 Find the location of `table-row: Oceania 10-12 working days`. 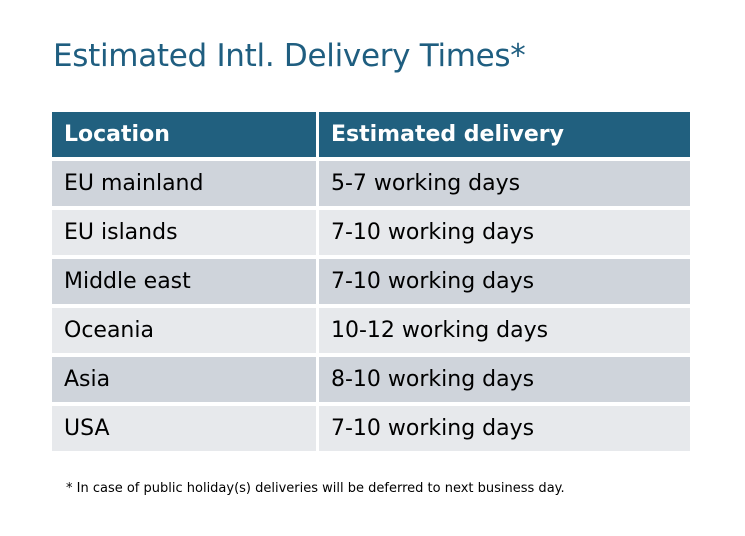

table-row: Oceania 10-12 working days is located at coordinates (371, 330).